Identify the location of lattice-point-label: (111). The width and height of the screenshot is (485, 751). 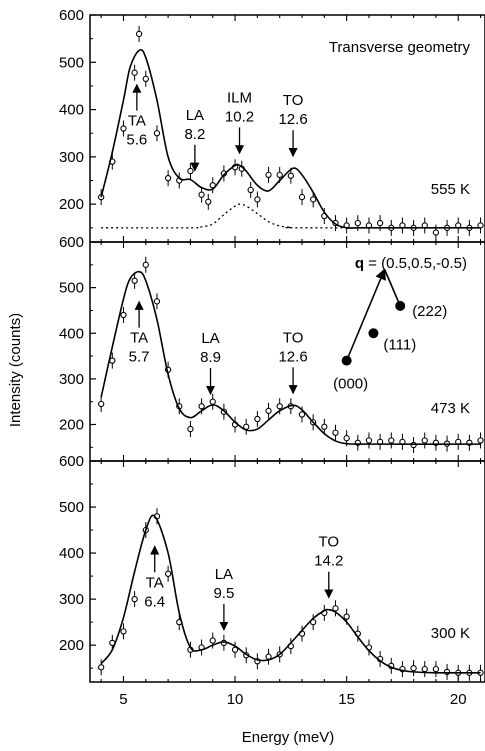
(399, 344).